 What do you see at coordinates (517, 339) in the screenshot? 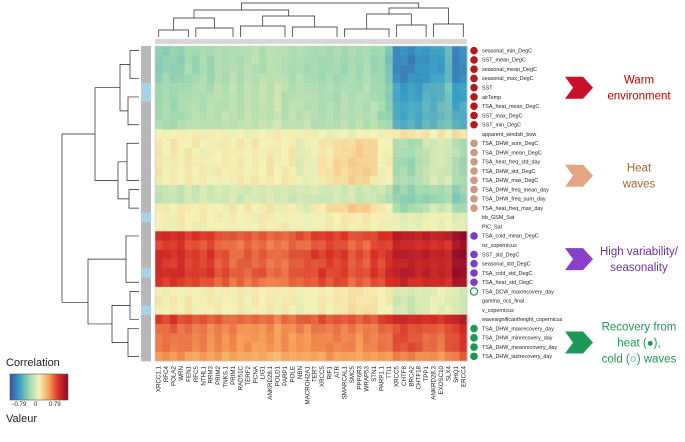
I see `row-label: TSA_DHW_minrecovery_day` at bounding box center [517, 339].